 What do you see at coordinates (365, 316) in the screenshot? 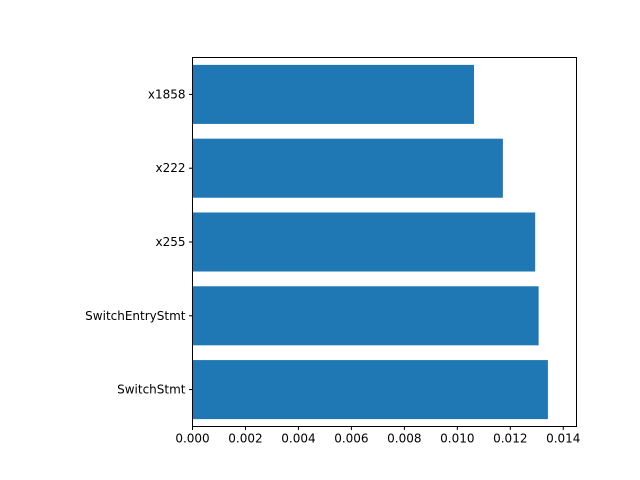
I see `bar-SwitchEntryStmt` at bounding box center [365, 316].